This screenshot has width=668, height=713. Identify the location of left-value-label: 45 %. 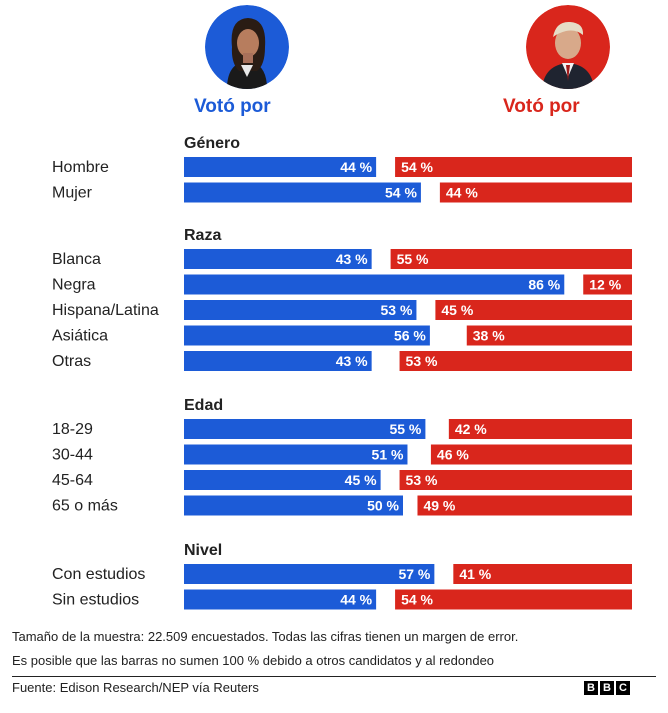
(361, 480).